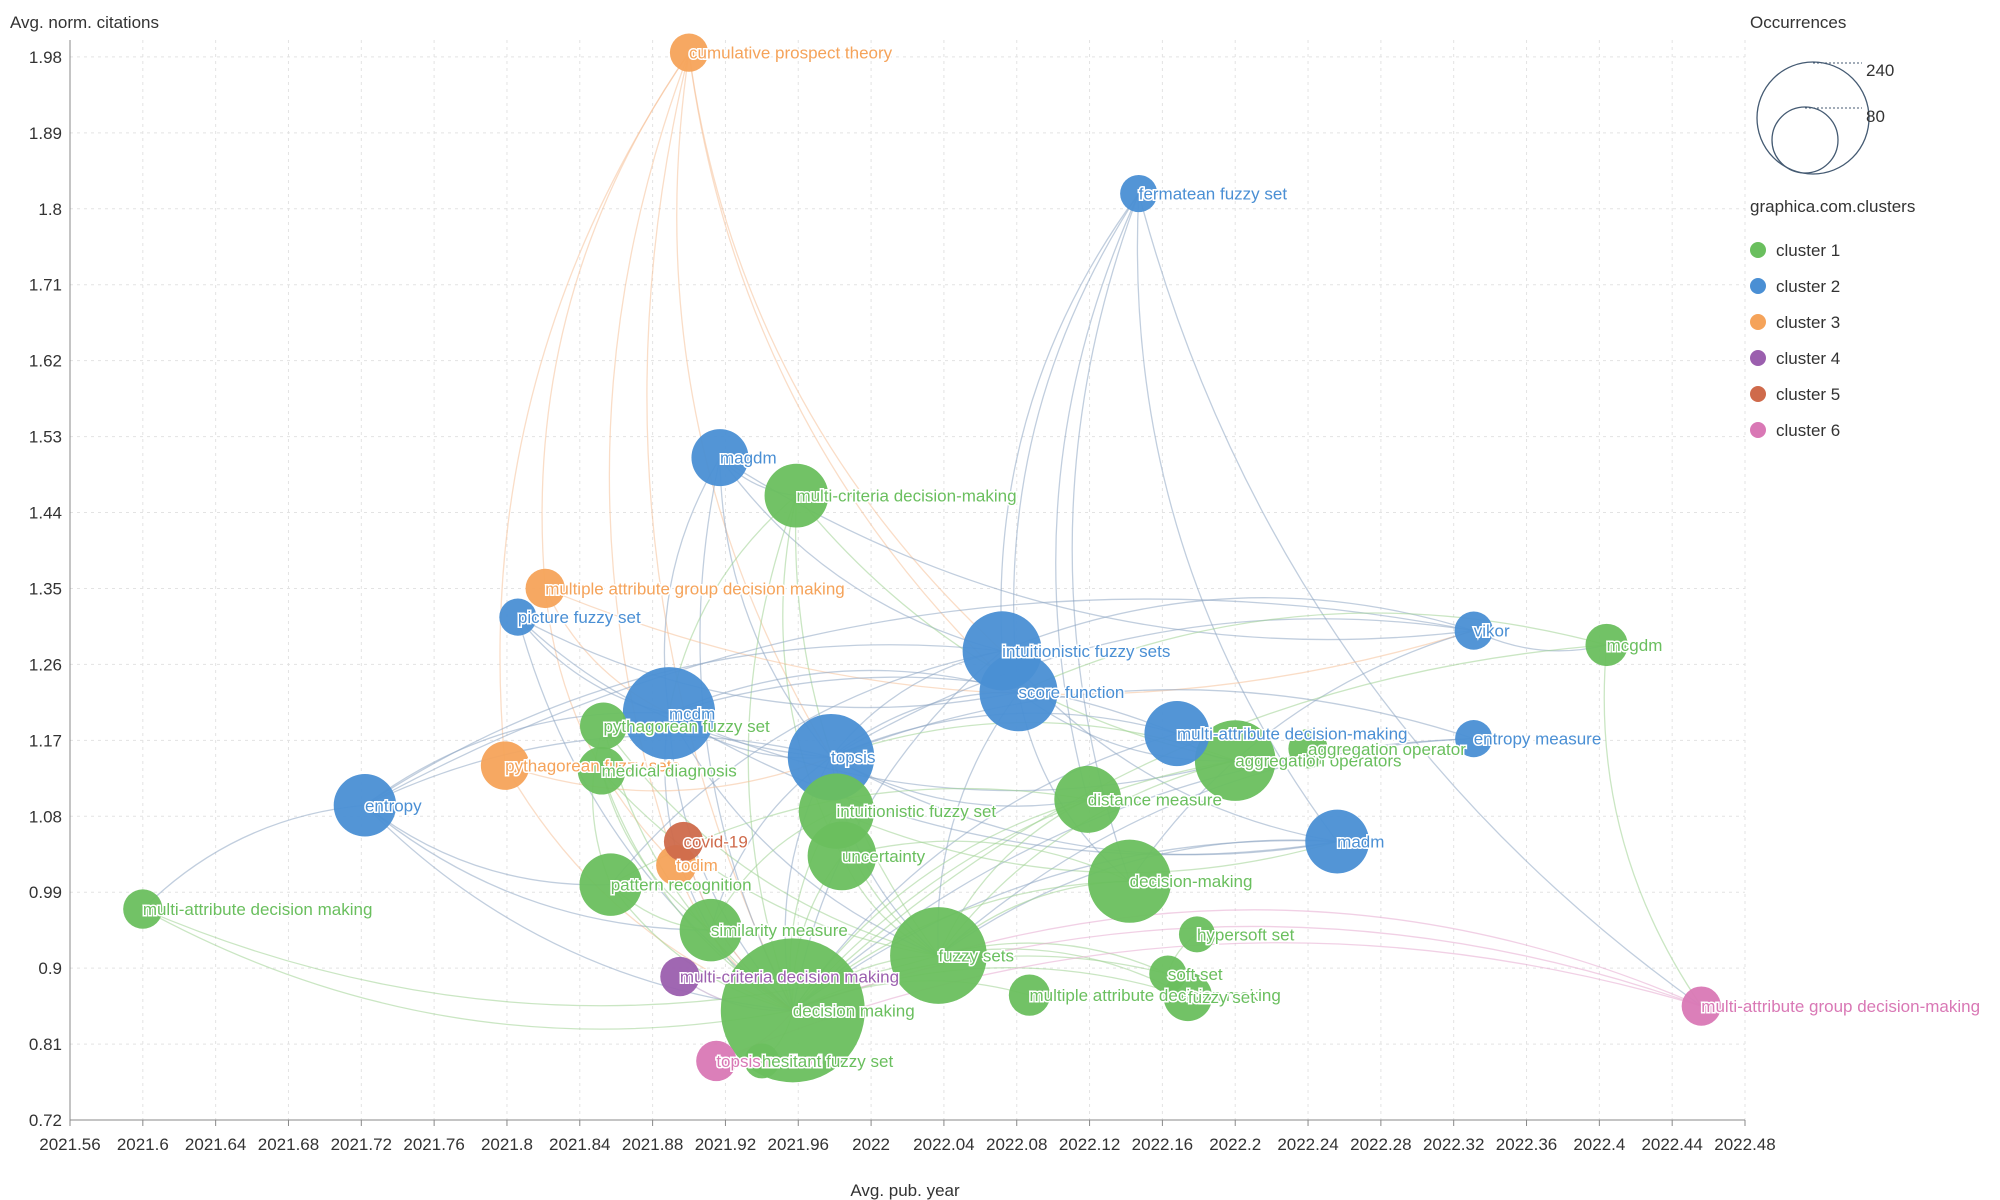 The height and width of the screenshot is (1200, 2000). What do you see at coordinates (1246, 934) in the screenshot?
I see `node-label: hypersoft set` at bounding box center [1246, 934].